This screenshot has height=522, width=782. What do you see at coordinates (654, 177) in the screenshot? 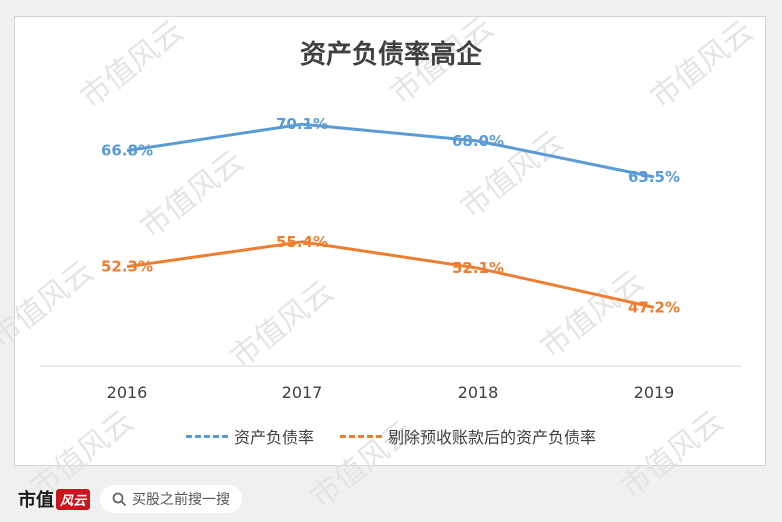
I see `data-label: 63.5%` at bounding box center [654, 177].